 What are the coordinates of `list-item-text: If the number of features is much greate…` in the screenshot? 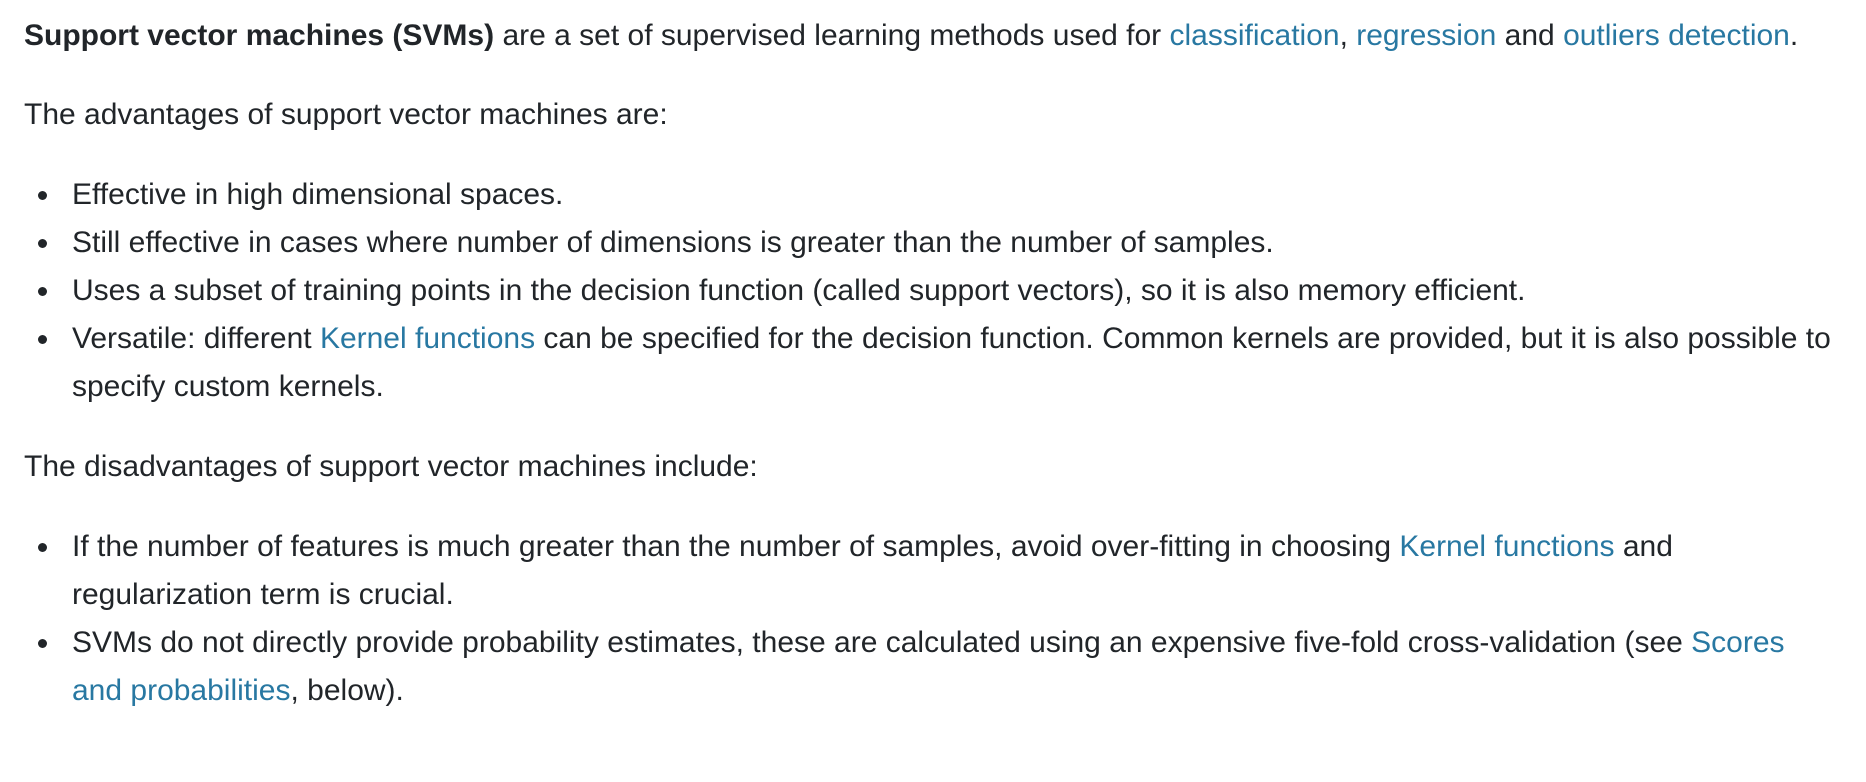 It's located at (736, 546).